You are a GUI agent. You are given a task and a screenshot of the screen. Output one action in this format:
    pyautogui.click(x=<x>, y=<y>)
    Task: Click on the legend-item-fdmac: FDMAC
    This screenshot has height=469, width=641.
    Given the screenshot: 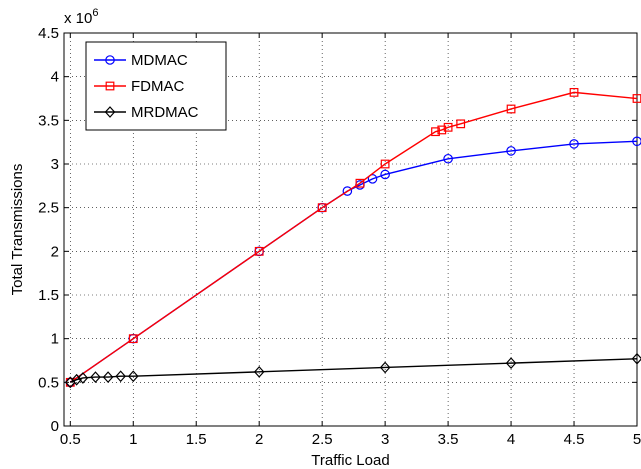 What is the action you would take?
    pyautogui.click(x=139, y=86)
    